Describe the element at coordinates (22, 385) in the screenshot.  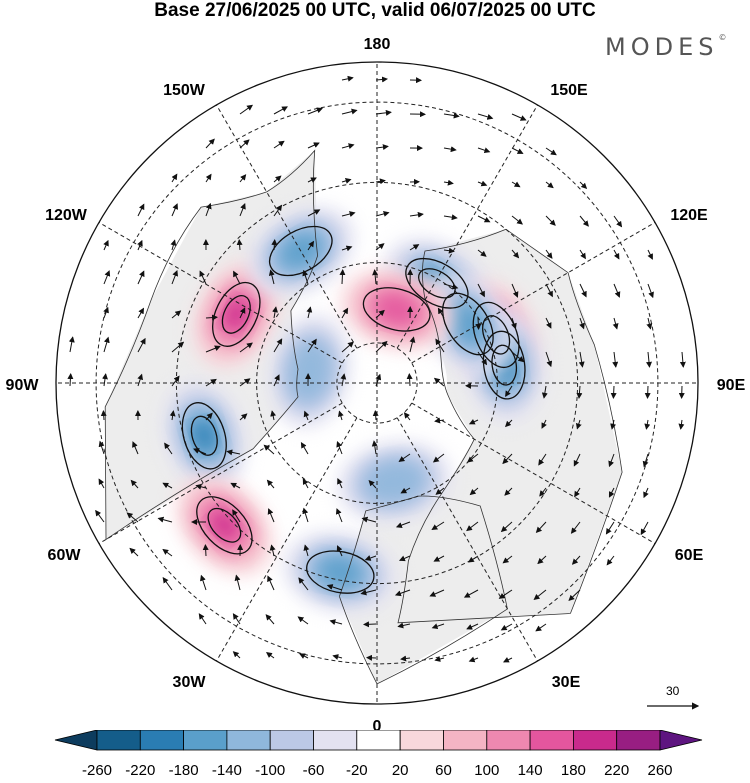
I see `lon-label-90w: 90W` at that location.